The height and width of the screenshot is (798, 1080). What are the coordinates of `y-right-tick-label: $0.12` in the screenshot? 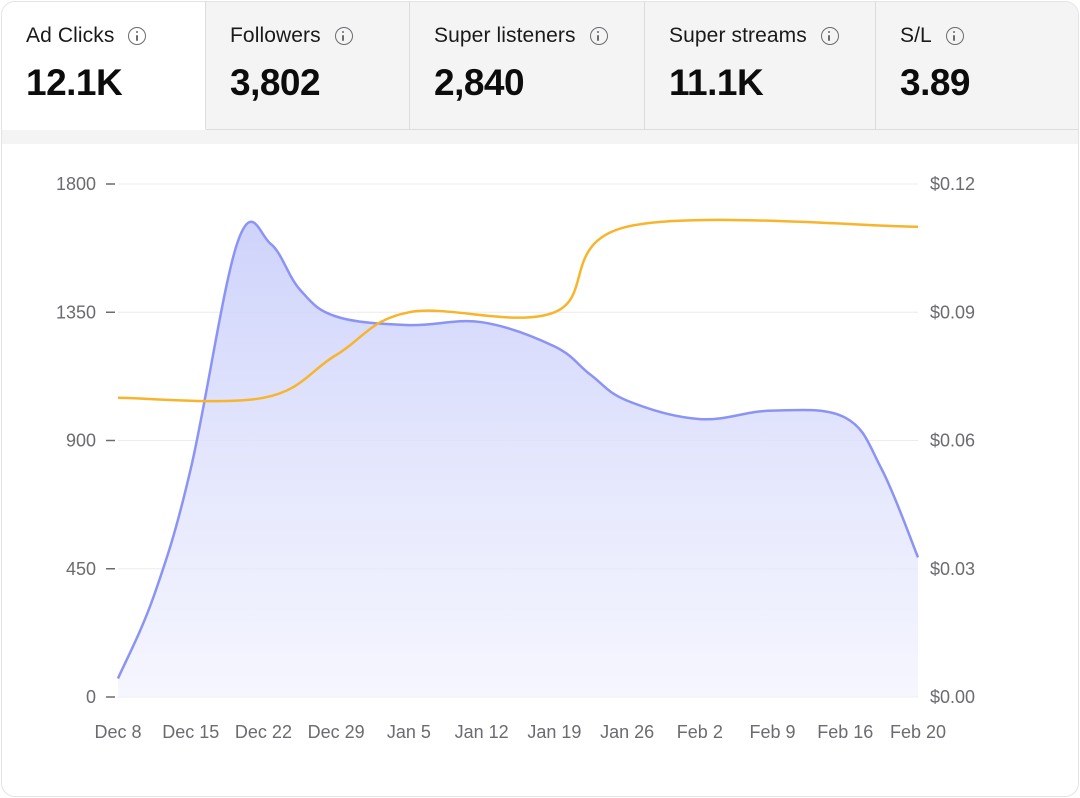 It's located at (952, 184).